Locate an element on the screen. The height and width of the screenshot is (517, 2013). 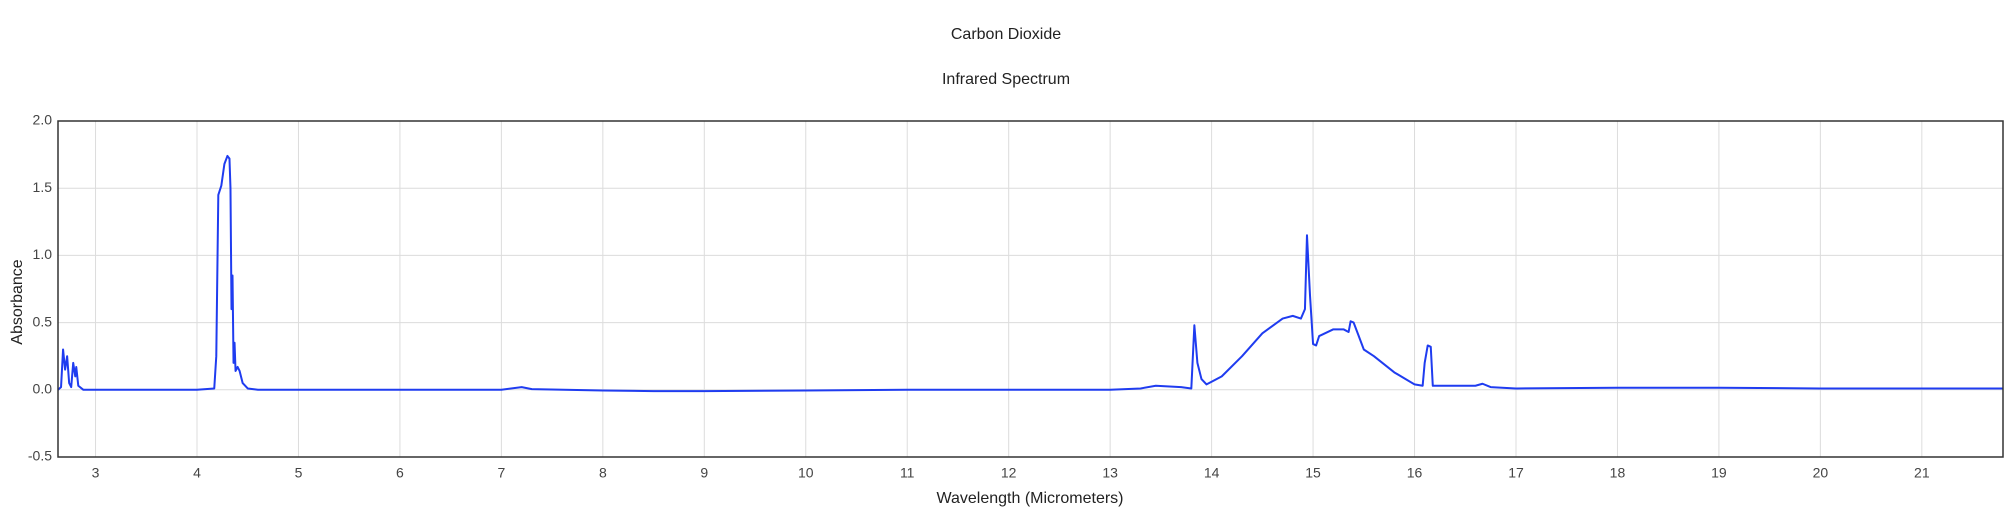
y-tick-label: 2.0 is located at coordinates (43, 120).